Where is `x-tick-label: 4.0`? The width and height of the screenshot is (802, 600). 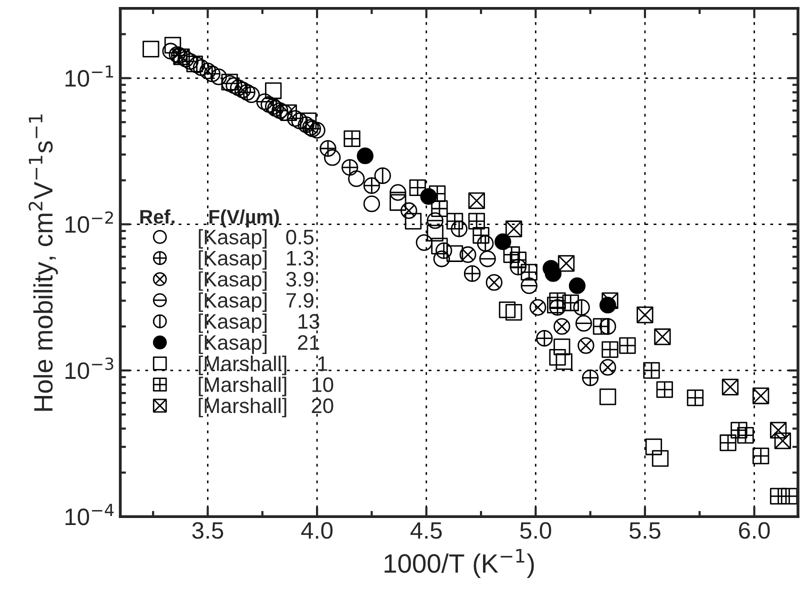 x-tick-label: 4.0 is located at coordinates (317, 530).